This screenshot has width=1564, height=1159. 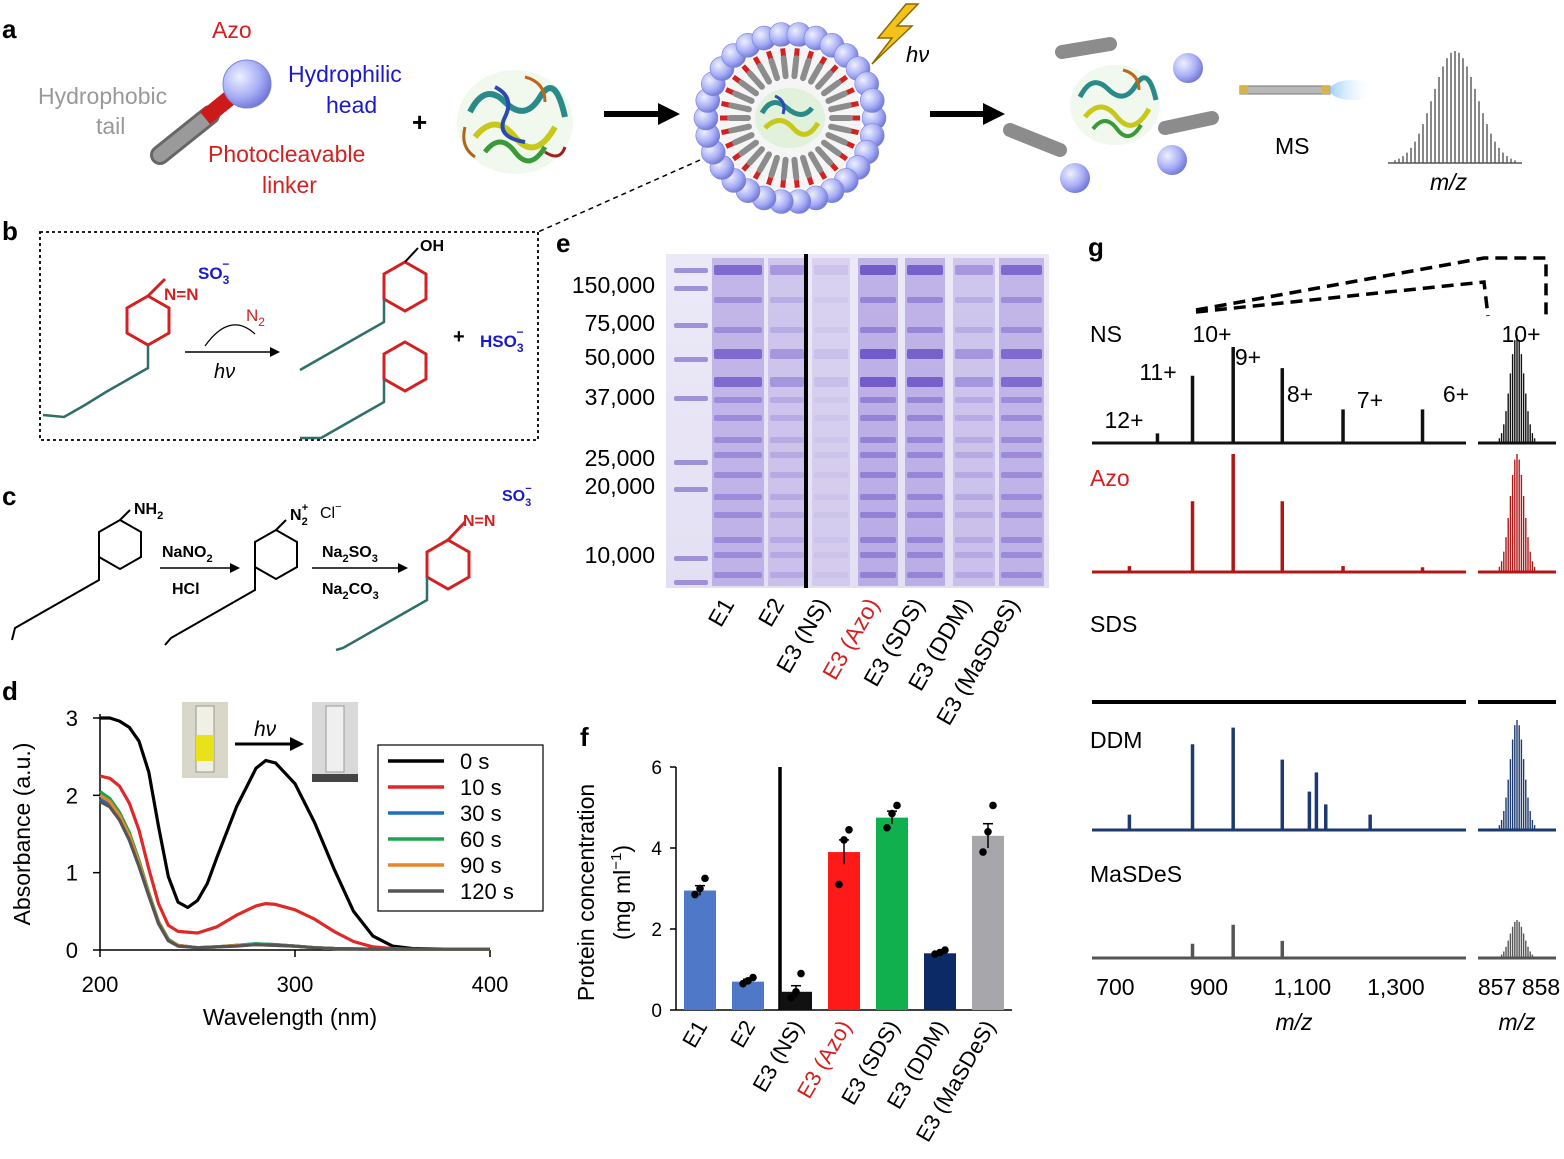 I want to click on legend-label: 0 s, so click(x=474, y=761).